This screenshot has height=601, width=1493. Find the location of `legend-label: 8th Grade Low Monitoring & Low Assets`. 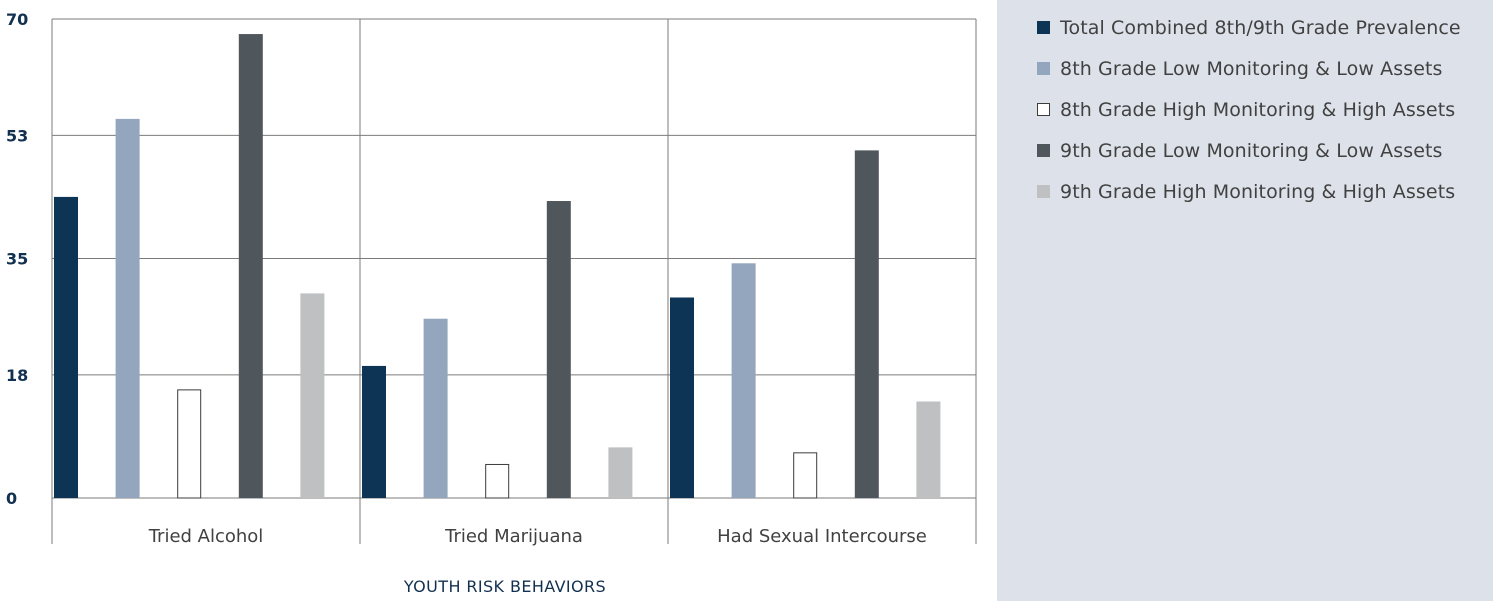

legend-label: 8th Grade Low Monitoring & Low Assets is located at coordinates (1251, 68).